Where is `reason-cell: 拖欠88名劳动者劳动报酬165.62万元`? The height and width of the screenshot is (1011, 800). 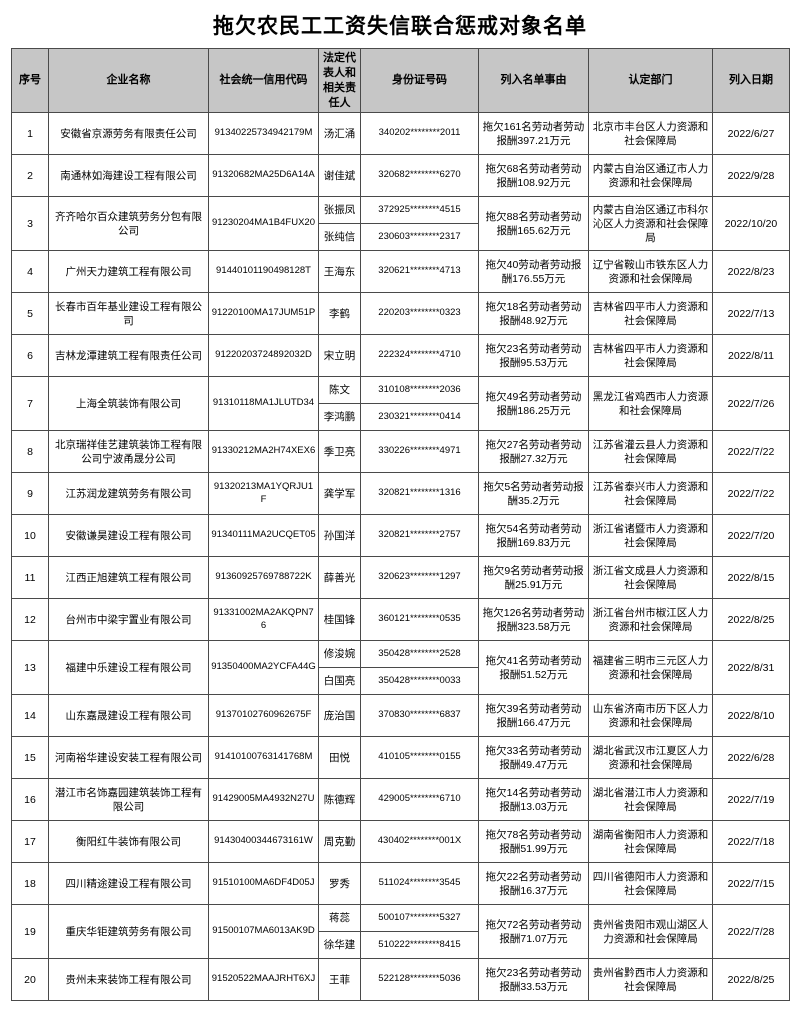
reason-cell: 拖欠88名劳动者劳动报酬165.62万元 is located at coordinates (533, 224).